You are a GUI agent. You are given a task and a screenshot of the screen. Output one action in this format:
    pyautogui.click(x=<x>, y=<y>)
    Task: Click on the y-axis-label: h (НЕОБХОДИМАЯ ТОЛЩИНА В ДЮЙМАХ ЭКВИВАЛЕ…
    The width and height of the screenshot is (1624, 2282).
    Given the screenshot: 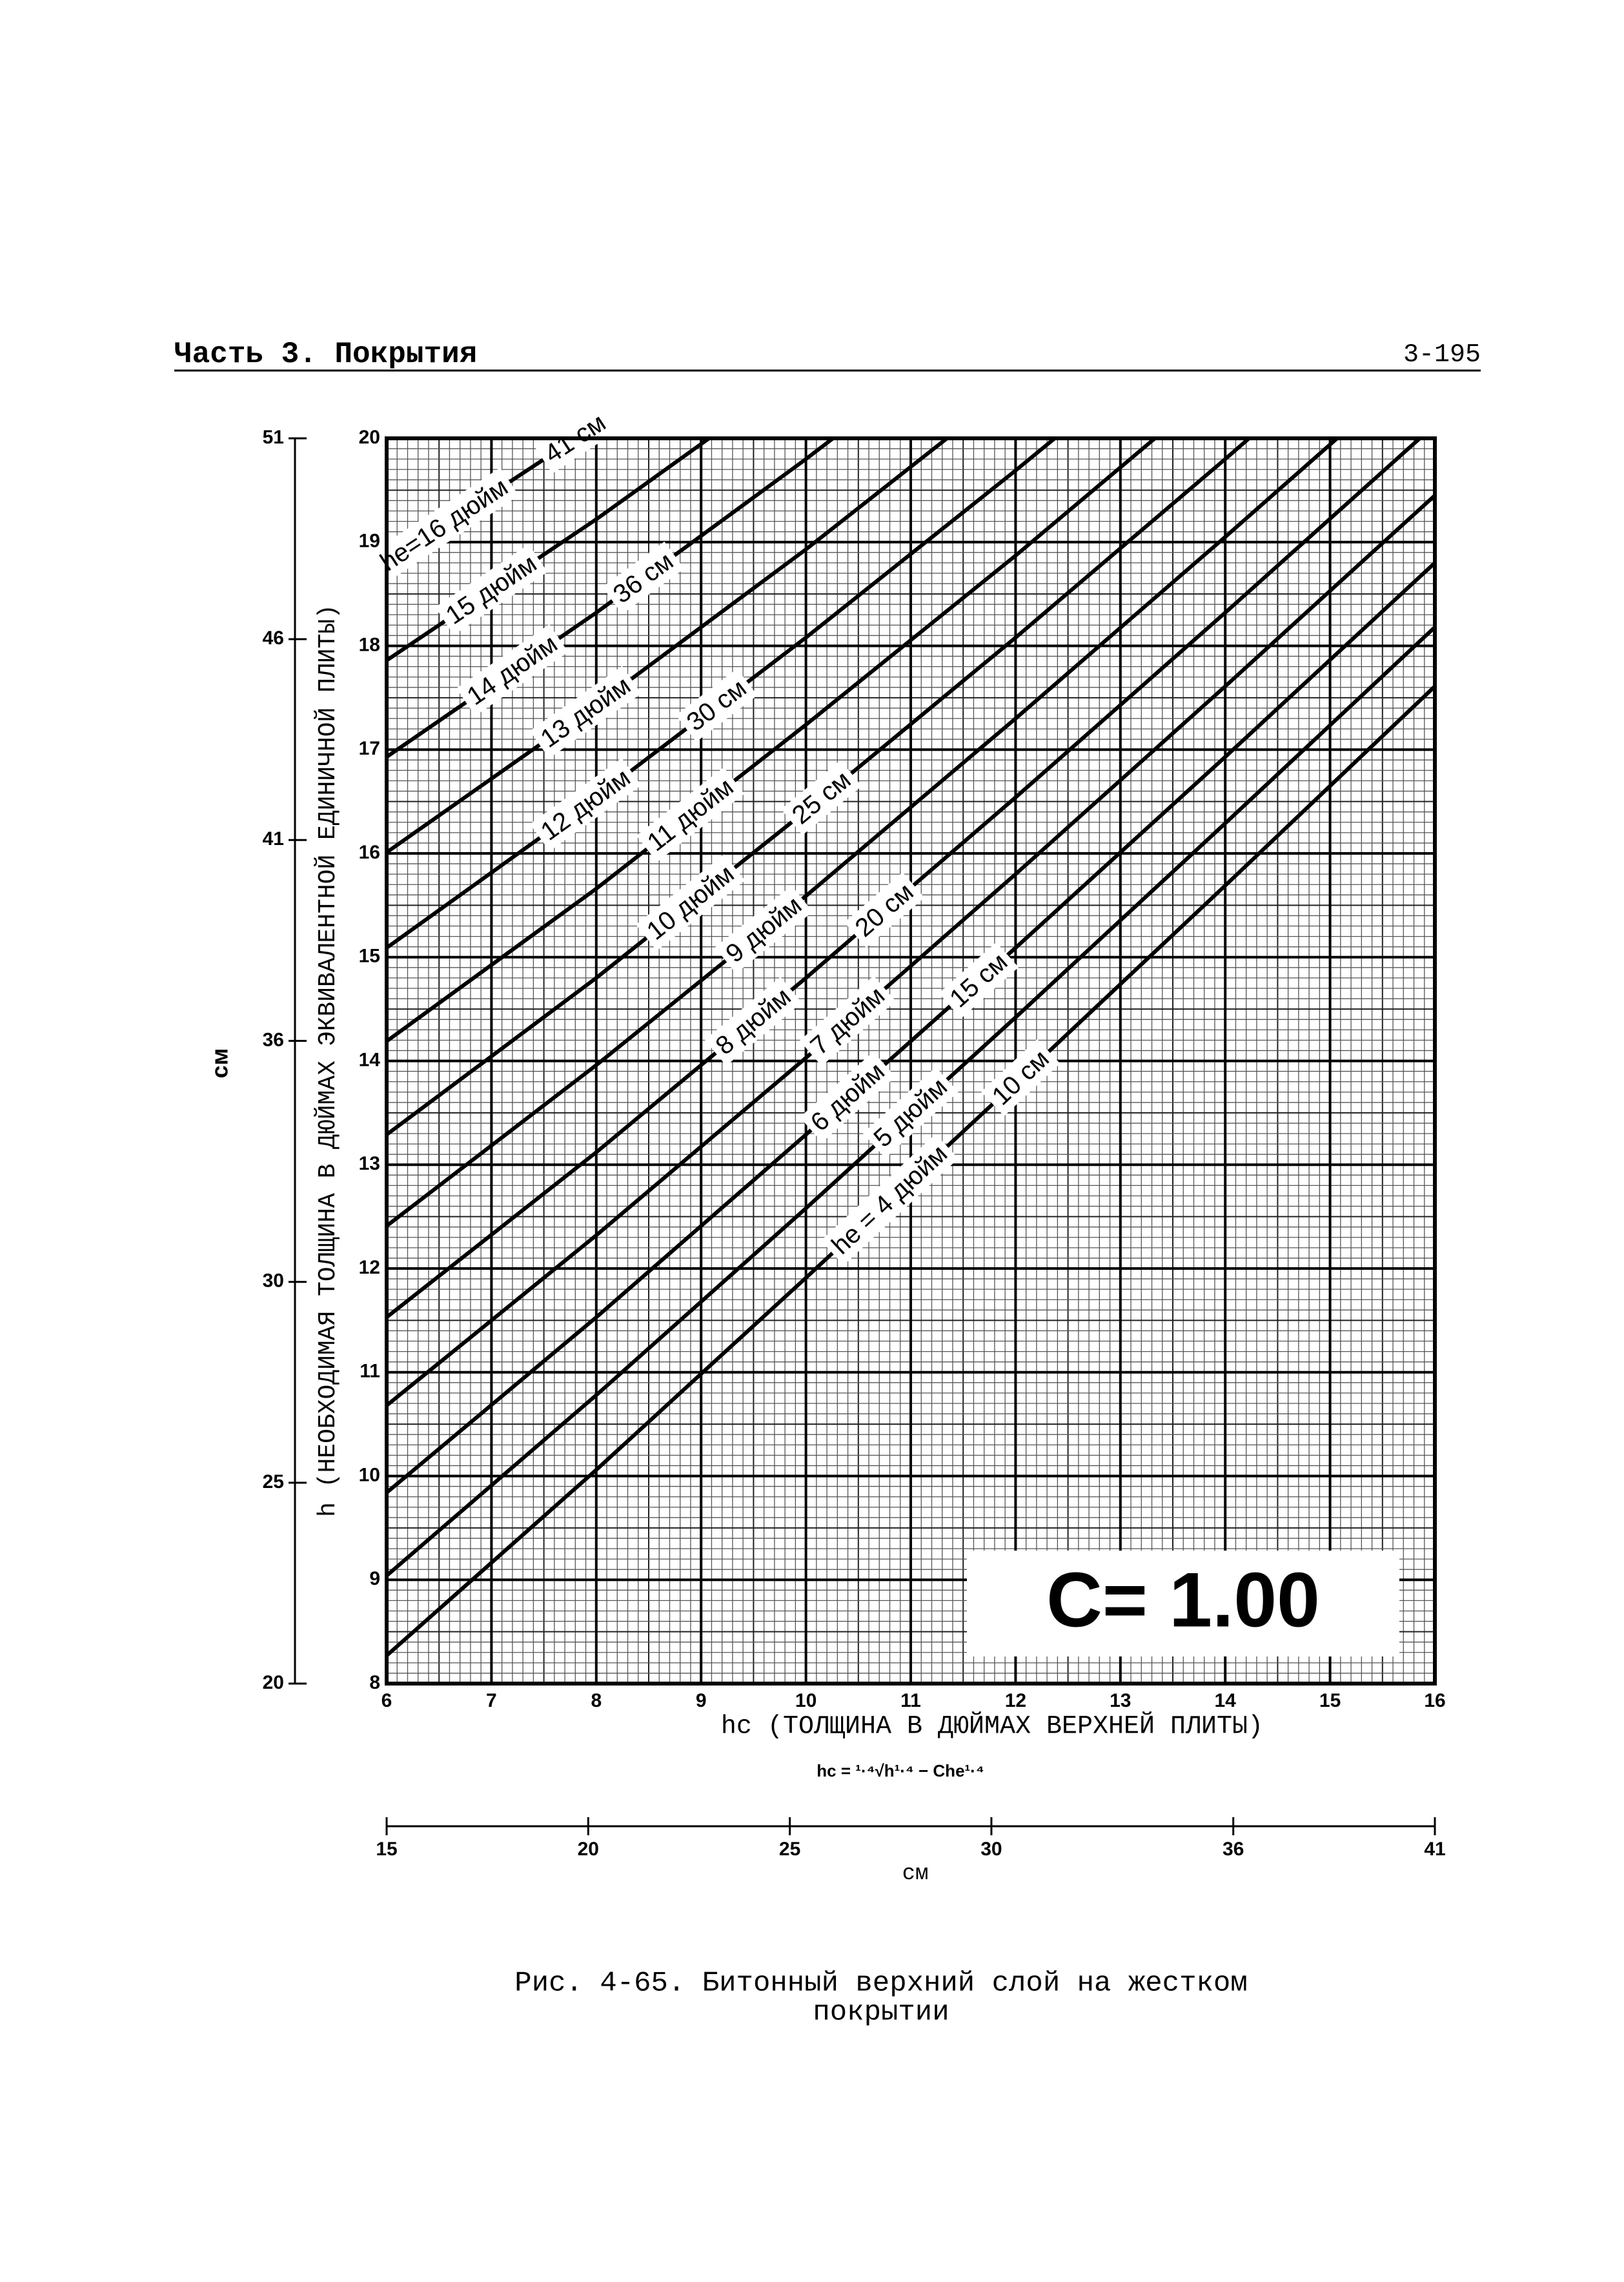 What is the action you would take?
    pyautogui.click(x=327, y=1060)
    